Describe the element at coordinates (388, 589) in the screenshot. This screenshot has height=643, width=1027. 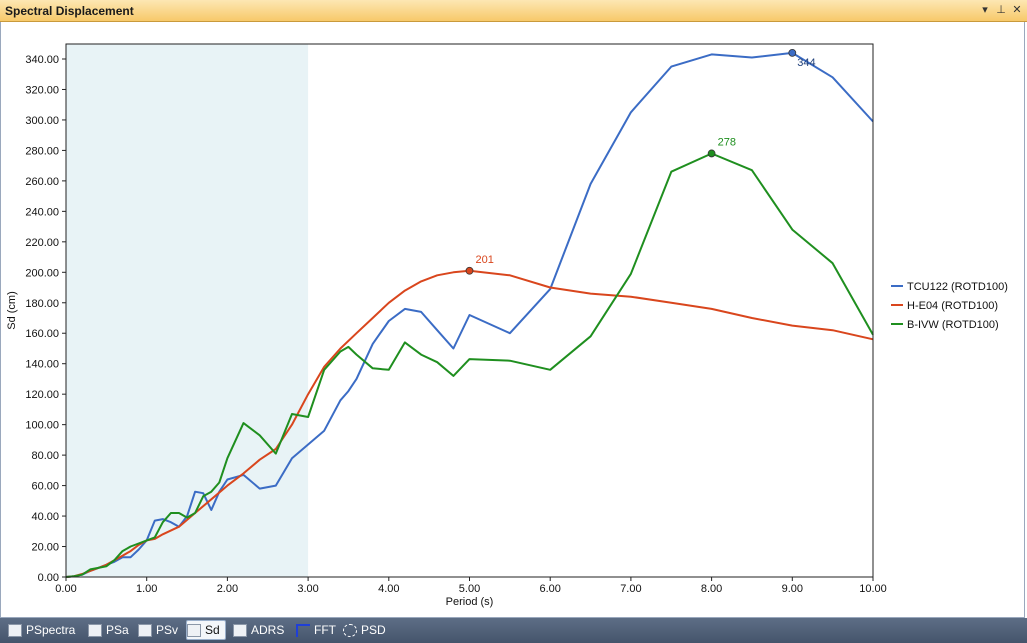
I see `x-tick-label: 4.00` at that location.